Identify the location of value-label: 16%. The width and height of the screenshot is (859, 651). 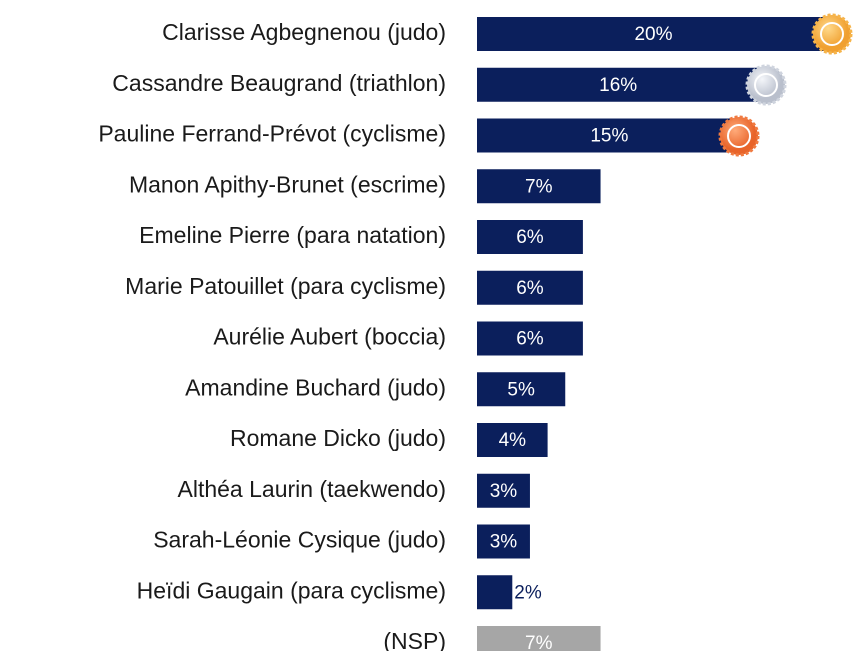
(618, 85).